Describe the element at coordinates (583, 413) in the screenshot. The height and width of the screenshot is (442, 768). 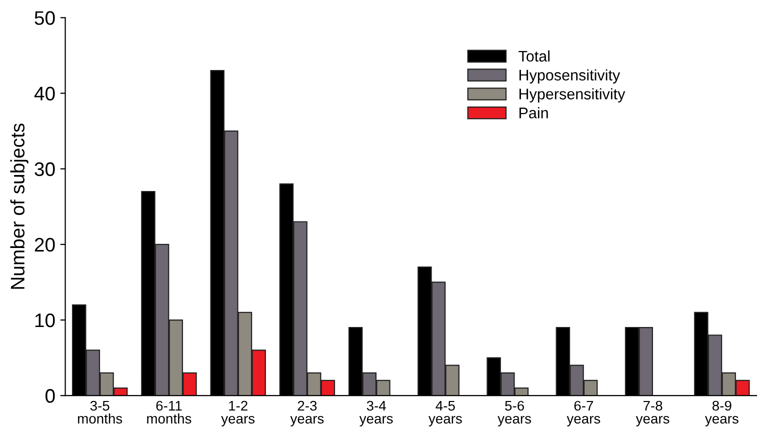
I see `x-tick-label: 6-7 years` at that location.